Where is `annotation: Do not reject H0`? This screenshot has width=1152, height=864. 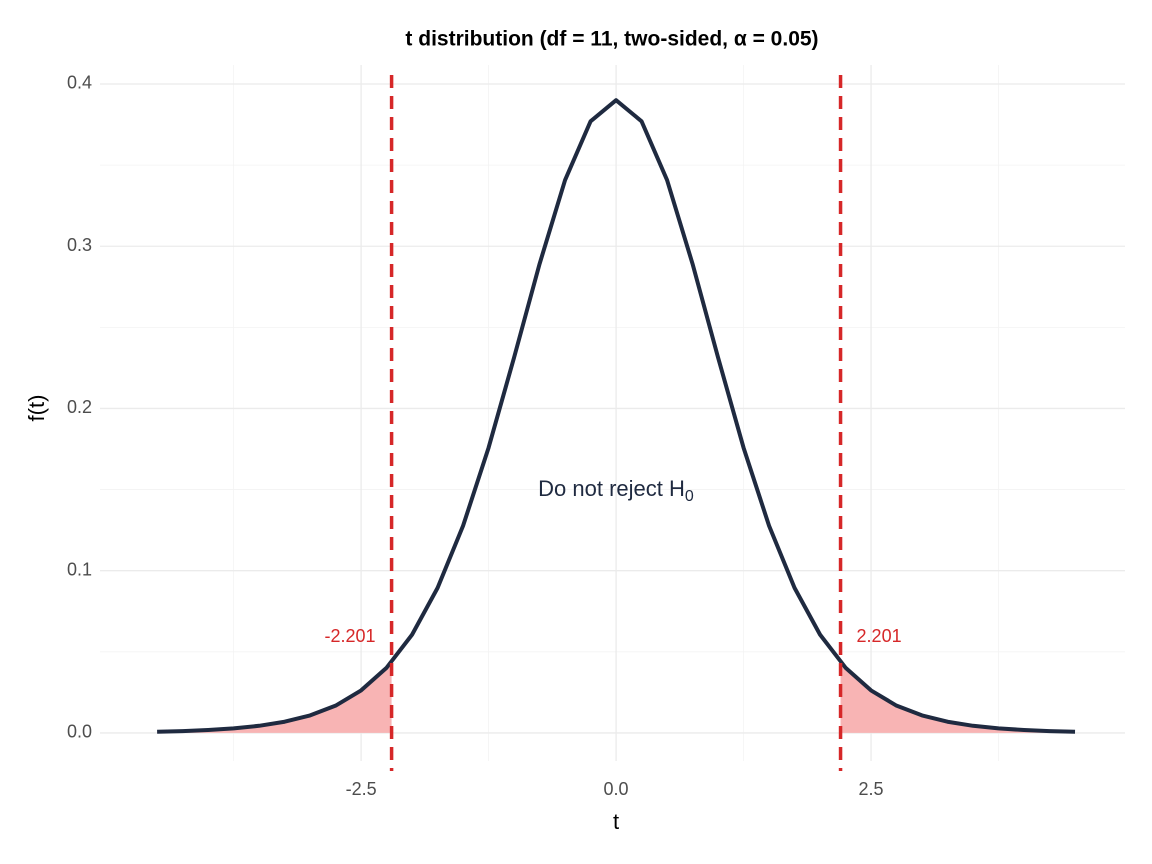
annotation: Do not reject H0 is located at coordinates (616, 490).